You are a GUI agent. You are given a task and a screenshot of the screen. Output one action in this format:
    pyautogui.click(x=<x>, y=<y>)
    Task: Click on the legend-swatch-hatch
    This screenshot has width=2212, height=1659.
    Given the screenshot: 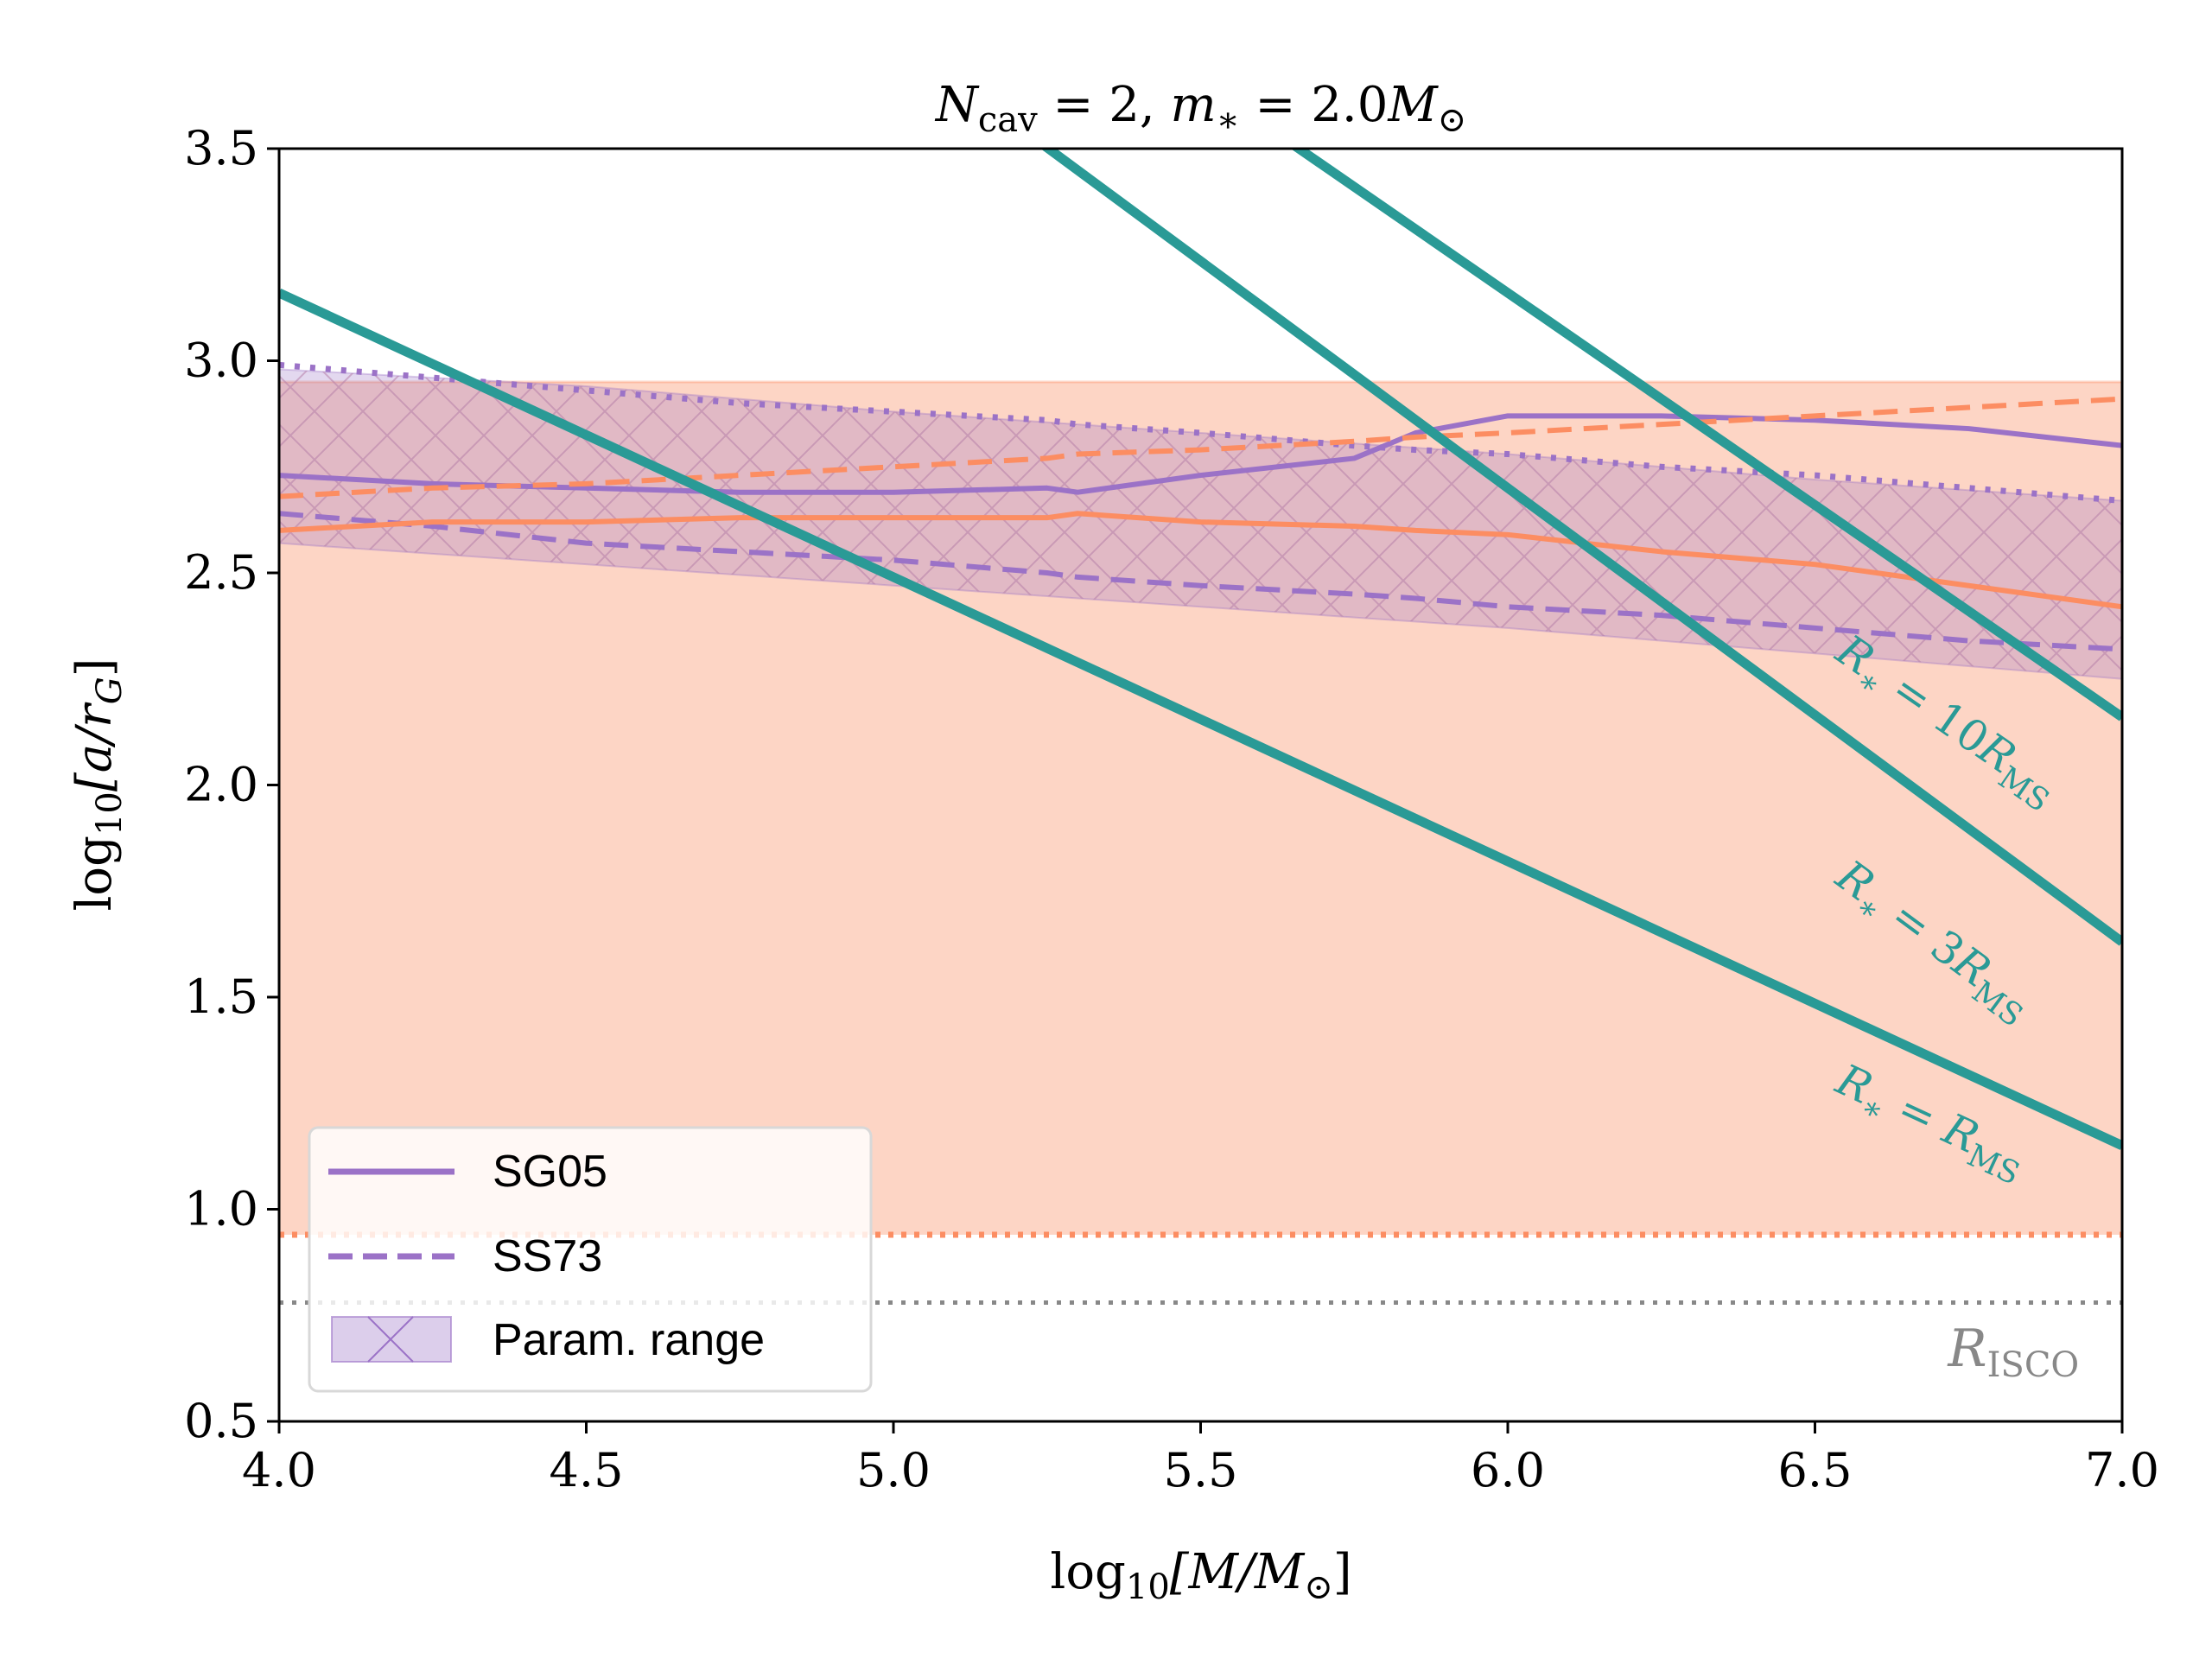 What is the action you would take?
    pyautogui.click(x=390, y=1339)
    